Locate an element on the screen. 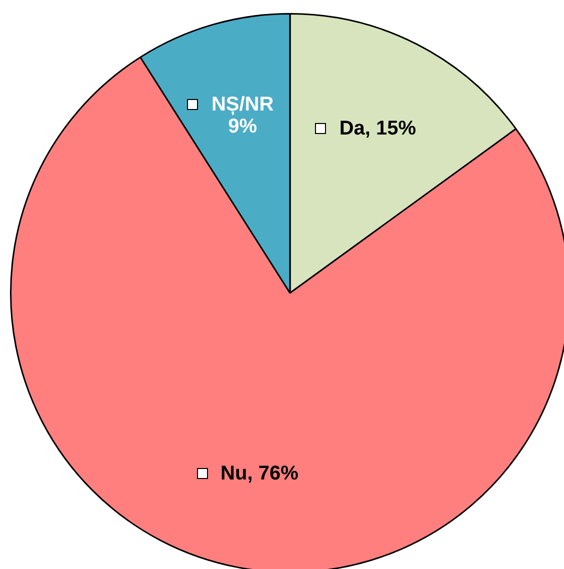 The image size is (564, 569). data-label: 9% is located at coordinates (243, 127).